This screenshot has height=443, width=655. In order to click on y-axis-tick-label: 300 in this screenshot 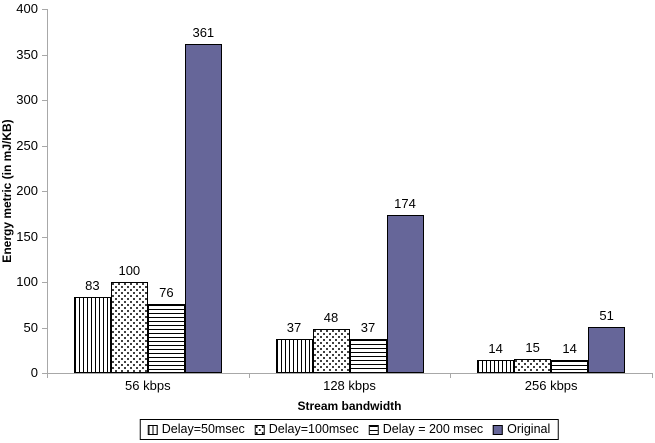, I will do `click(27, 99)`.